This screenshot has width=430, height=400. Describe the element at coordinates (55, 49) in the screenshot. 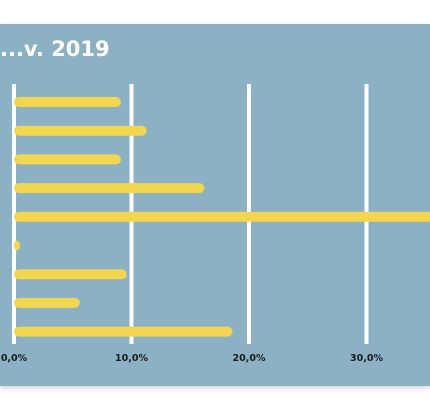

I see `chart-title: ...v. 2019` at that location.